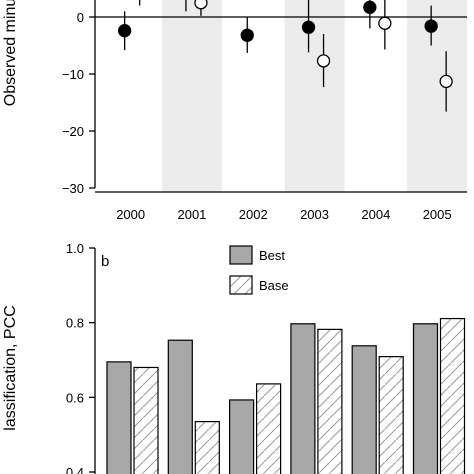 Image resolution: width=474 pixels, height=474 pixels. I want to click on legend-swatch-base, so click(241, 285).